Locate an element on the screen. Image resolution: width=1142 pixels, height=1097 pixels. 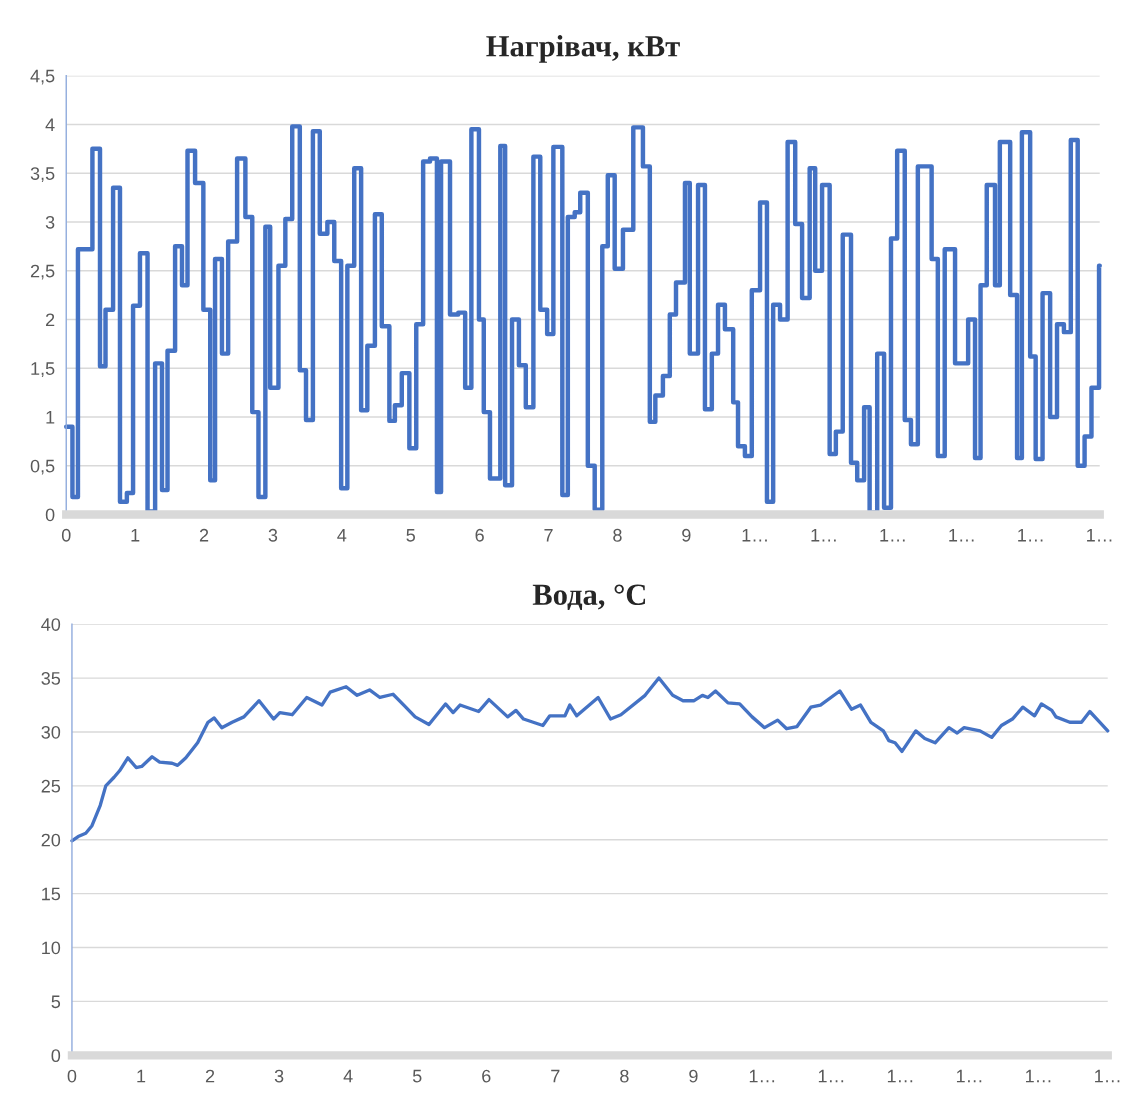
y-tick-label: 30 is located at coordinates (51, 732).